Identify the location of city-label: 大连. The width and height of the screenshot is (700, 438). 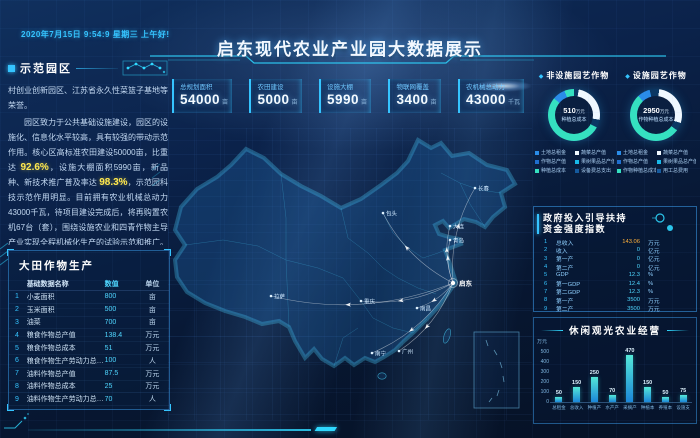
(459, 226).